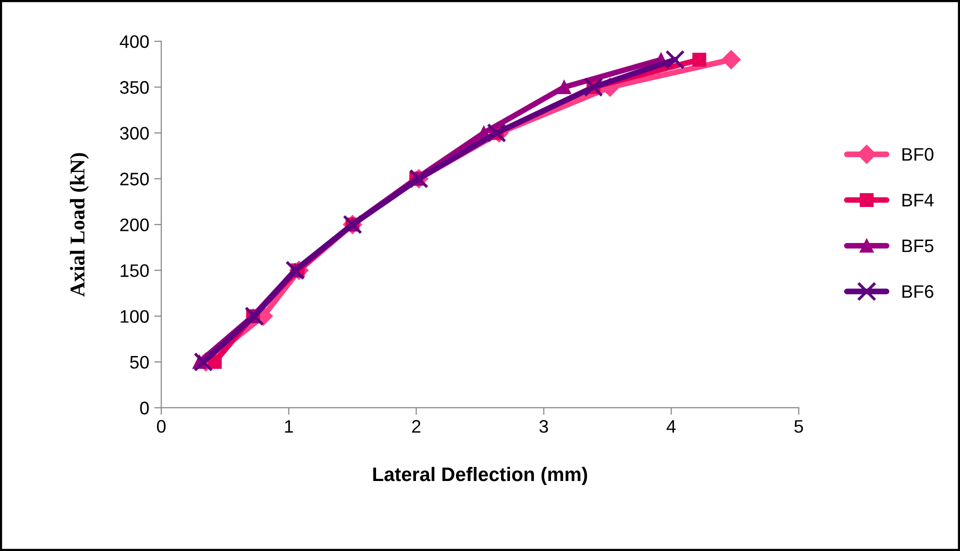 Image resolution: width=960 pixels, height=551 pixels. I want to click on y-tick-label: 0, so click(144, 408).